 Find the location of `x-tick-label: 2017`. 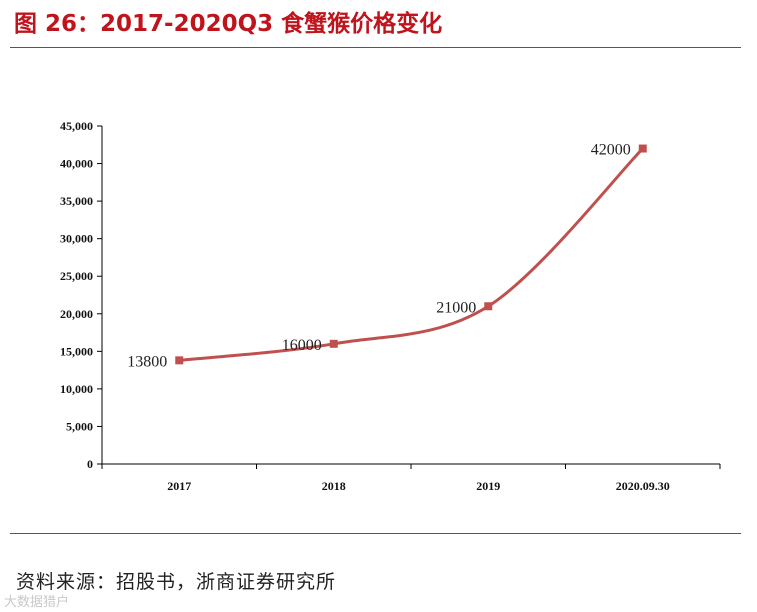

x-tick-label: 2017 is located at coordinates (179, 486).